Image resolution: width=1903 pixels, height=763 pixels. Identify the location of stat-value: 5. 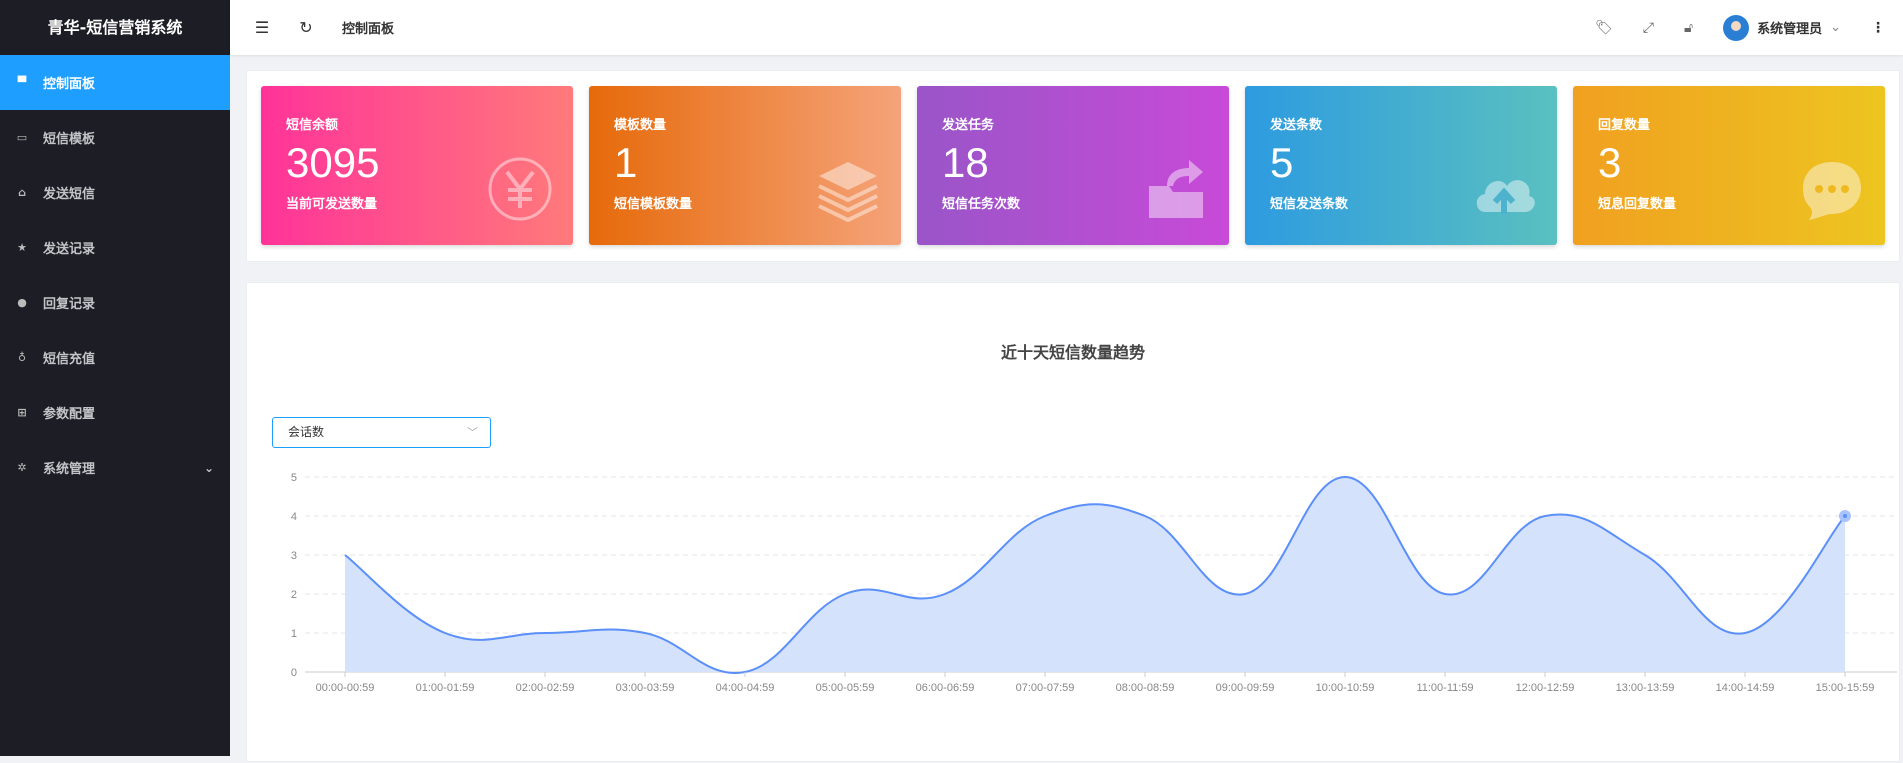
(1282, 162).